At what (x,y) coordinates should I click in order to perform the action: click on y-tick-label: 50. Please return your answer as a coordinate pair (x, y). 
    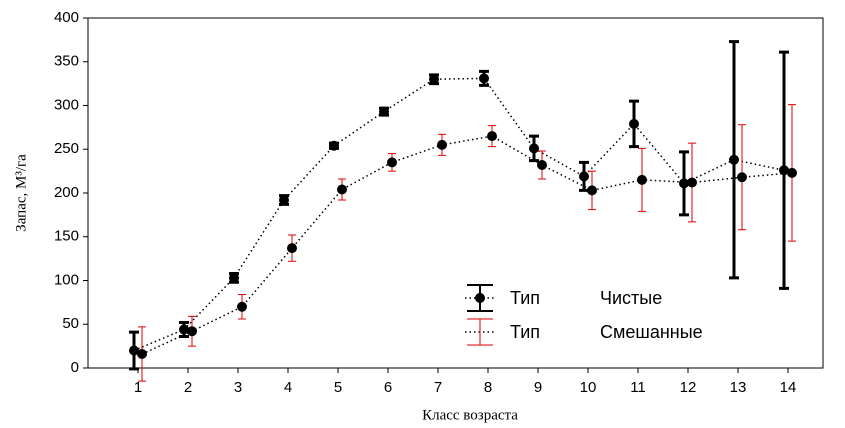
    Looking at the image, I should click on (70, 323).